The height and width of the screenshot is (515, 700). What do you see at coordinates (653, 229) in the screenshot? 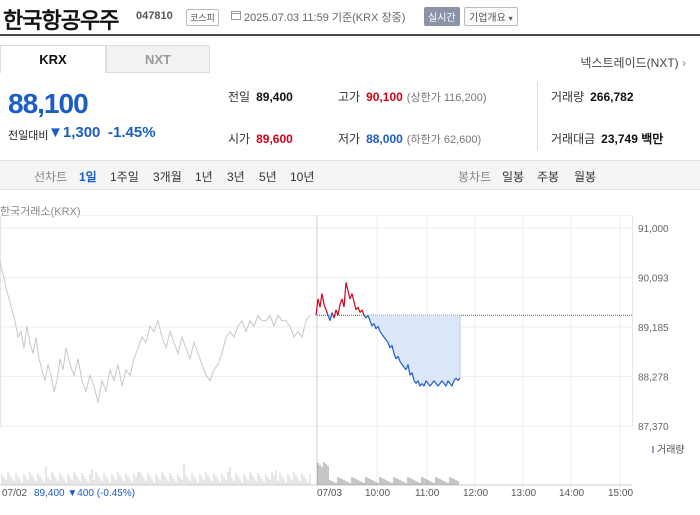
I see `y-tick-label: 91,000` at bounding box center [653, 229].